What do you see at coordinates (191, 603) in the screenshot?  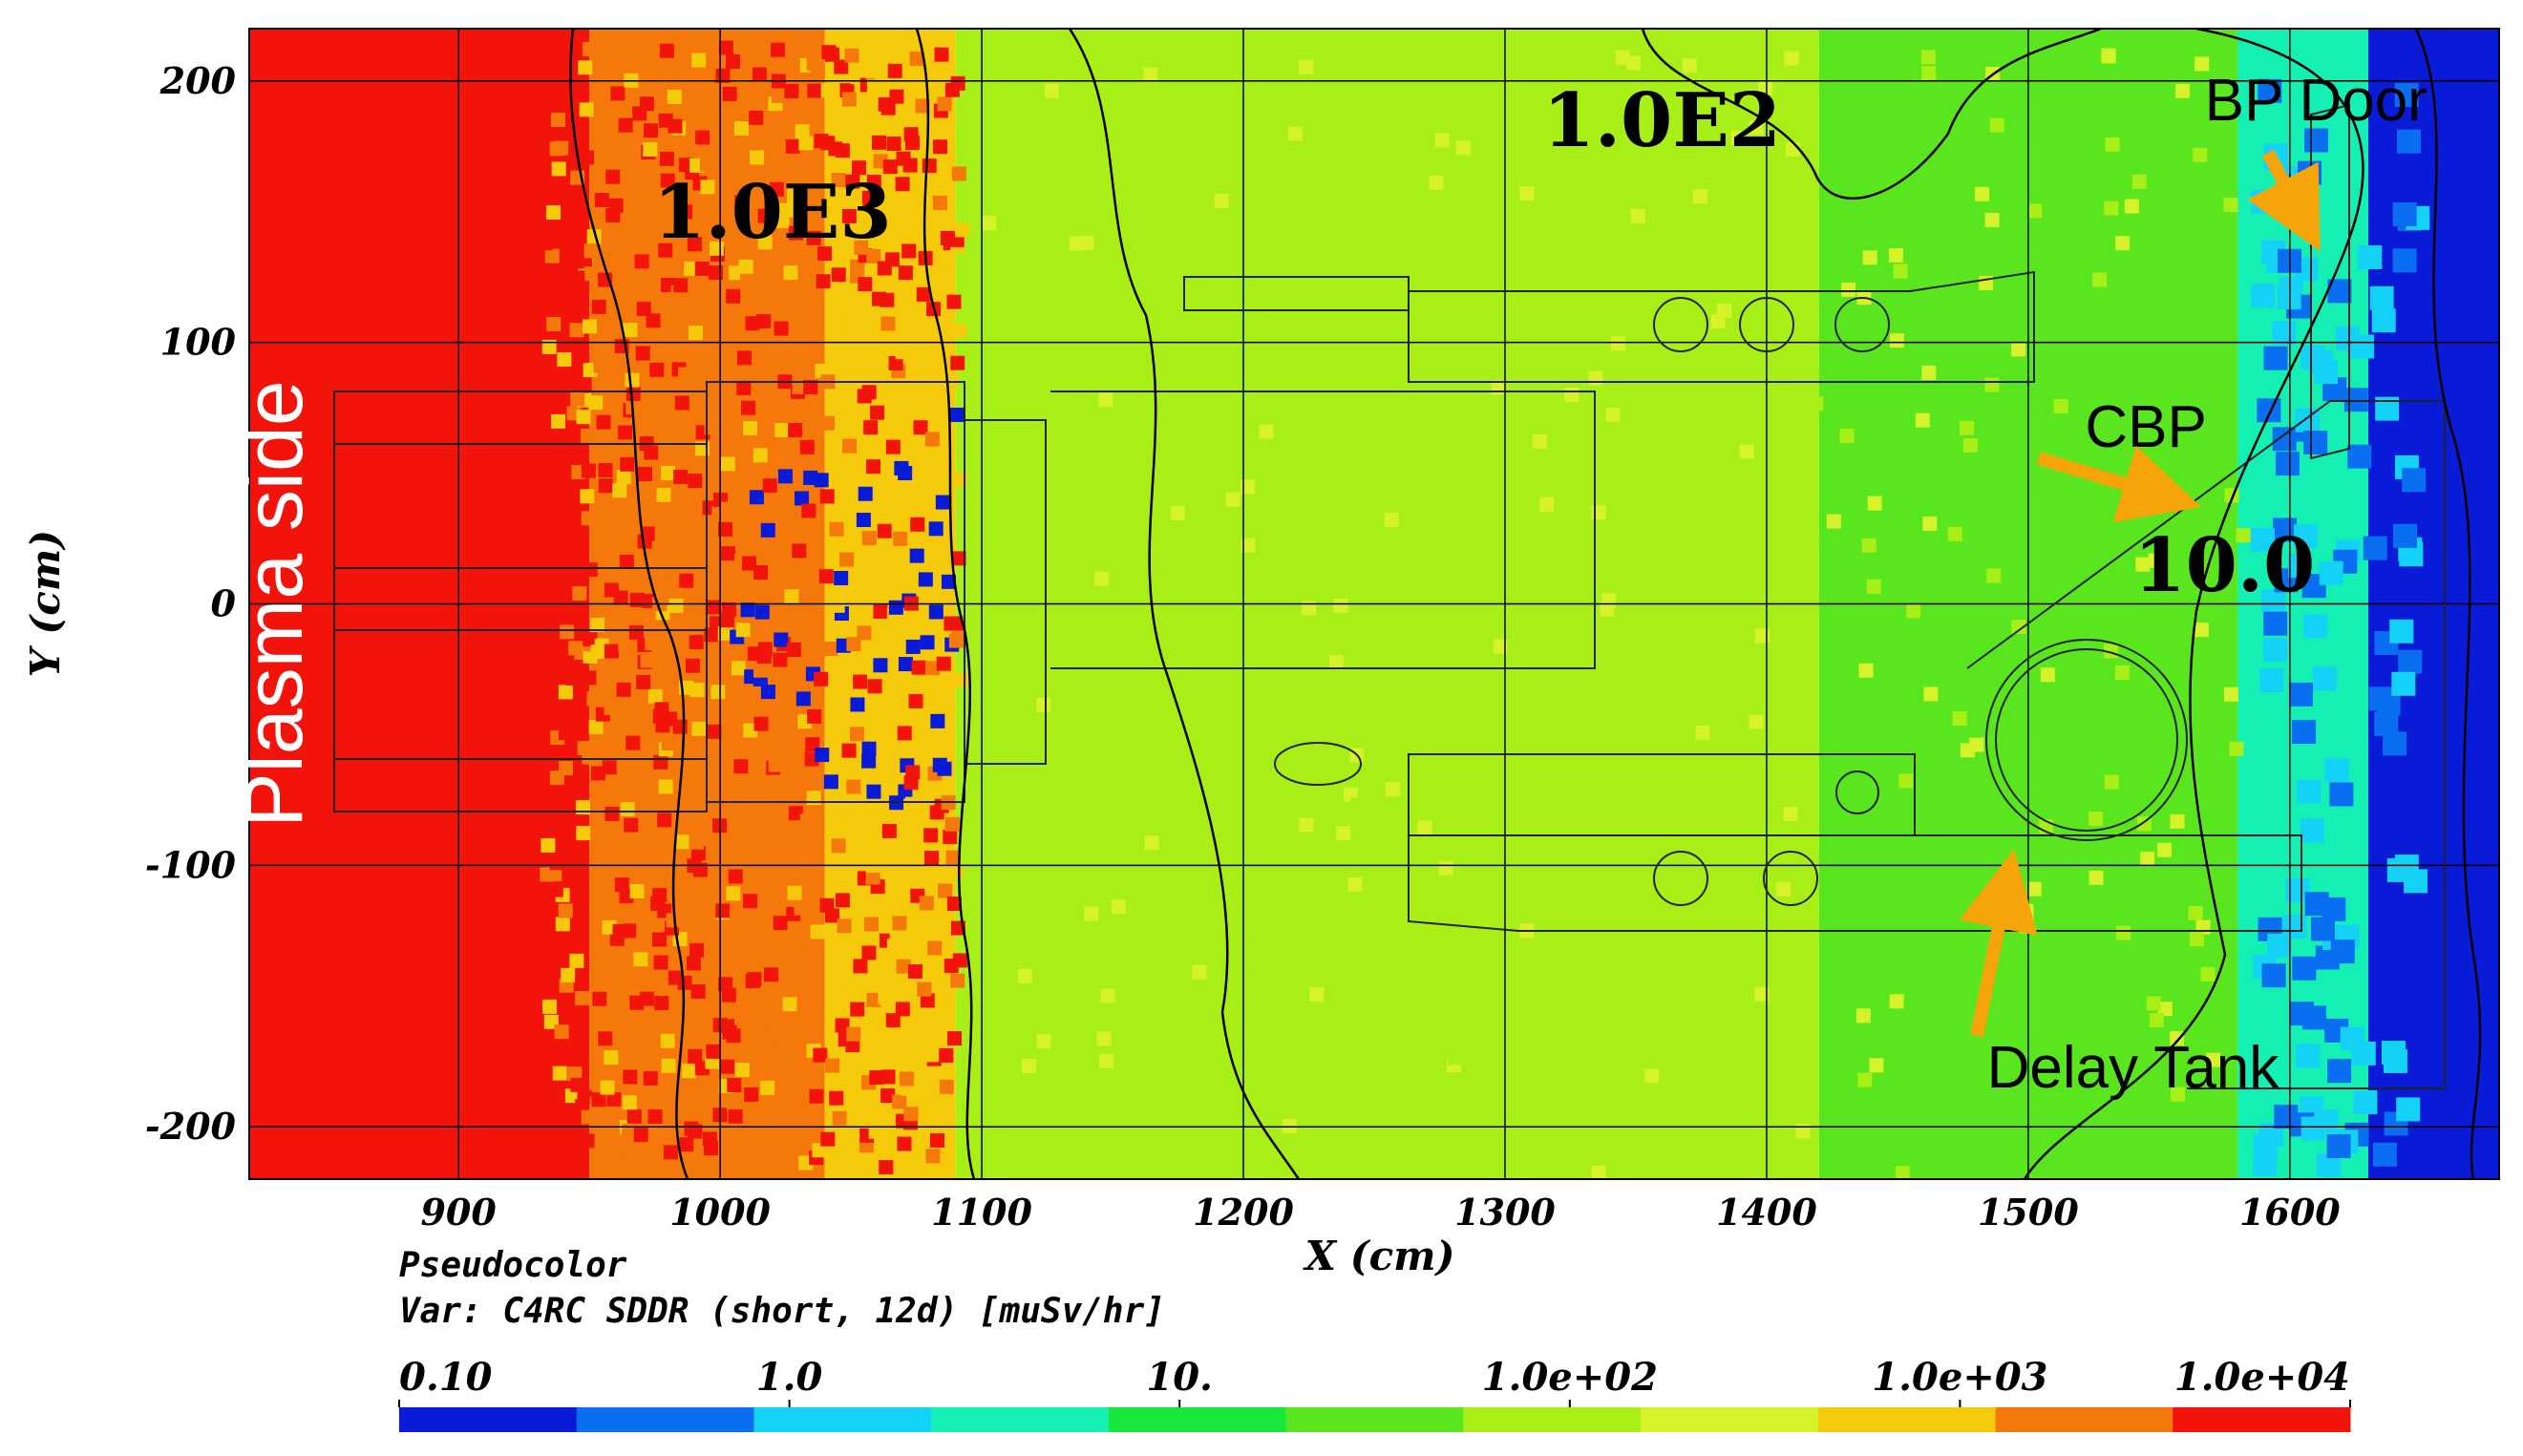 I see `y-axis-ticks: 200 100 0 -100 -200` at bounding box center [191, 603].